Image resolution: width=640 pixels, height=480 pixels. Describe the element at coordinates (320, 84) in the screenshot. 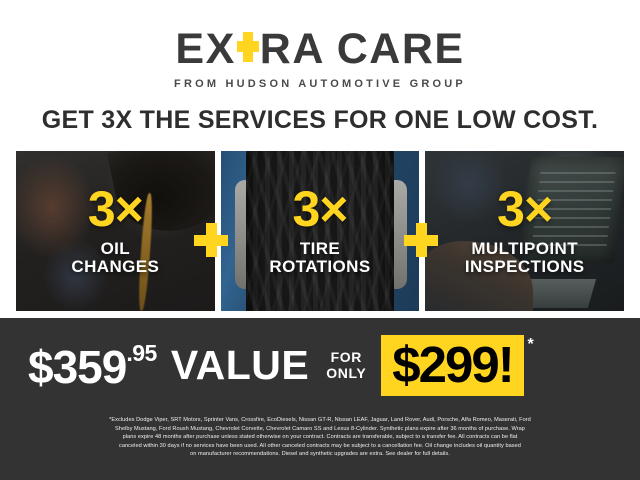

I see `logo-tagline: FROM HUDSON AUTOMOTIVE GROUP` at that location.